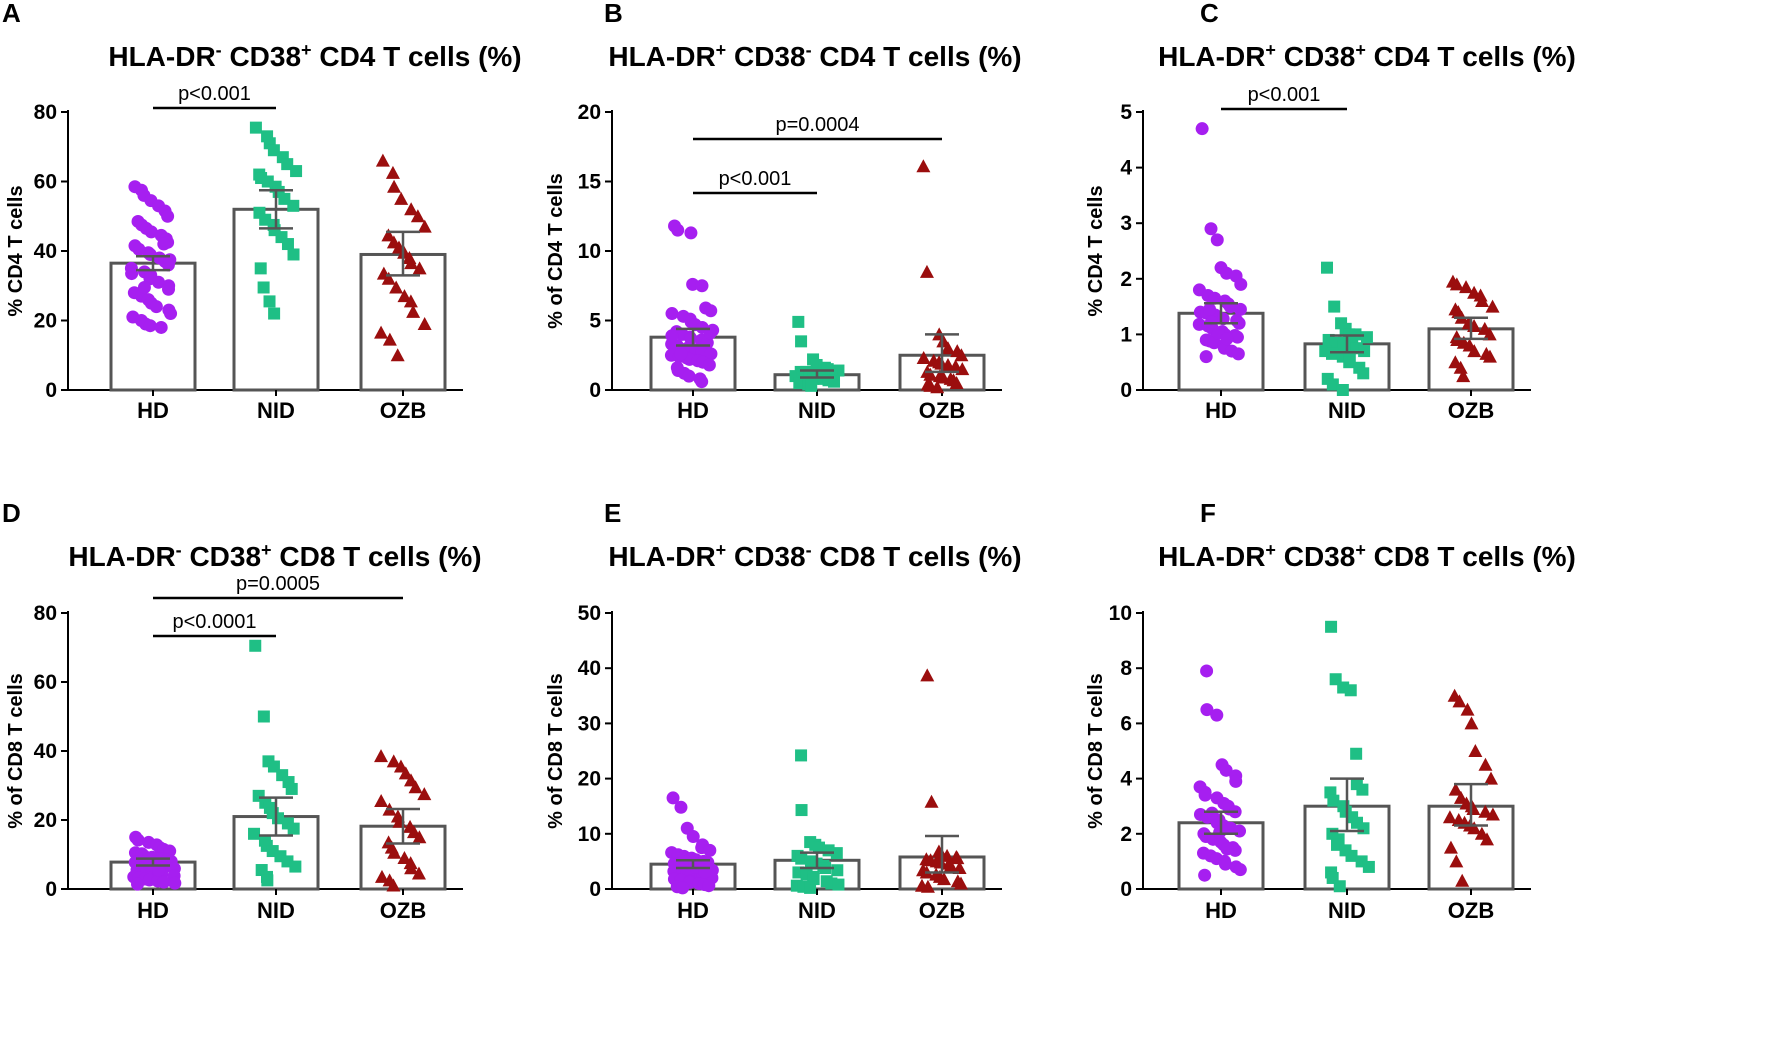  Describe the element at coordinates (274, 556) in the screenshot. I see `chart-title: HLA-DR- CD38+ CD8 T cells (%)` at that location.